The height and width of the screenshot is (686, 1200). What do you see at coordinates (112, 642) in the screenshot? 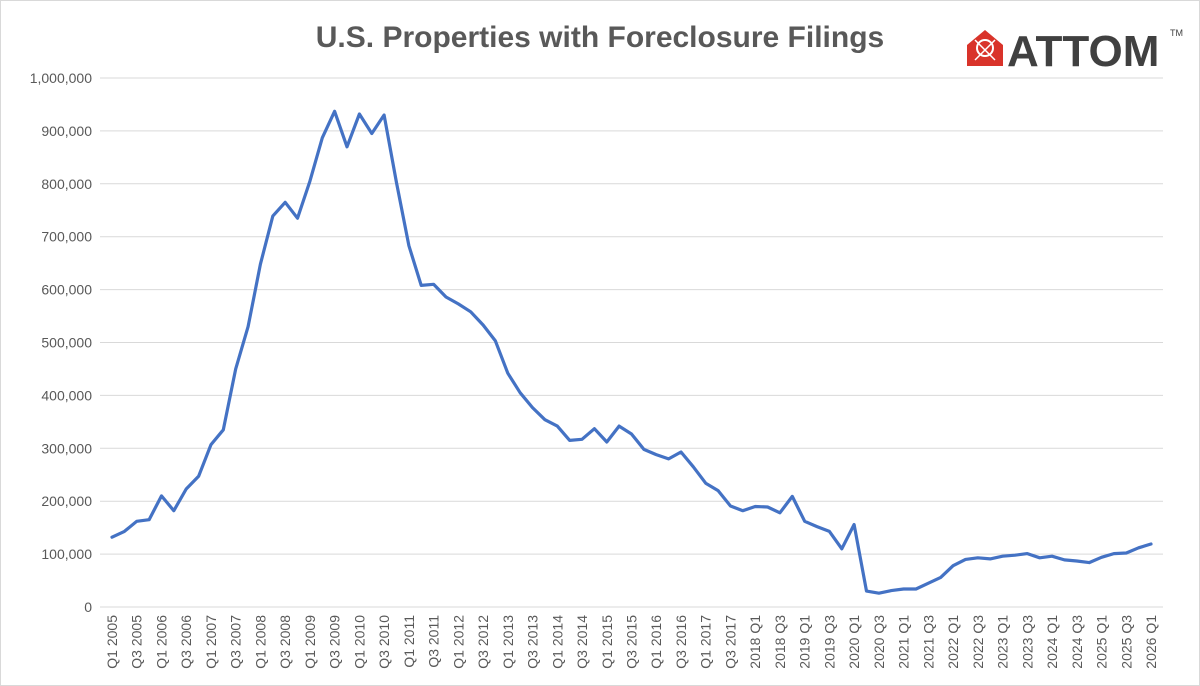
I see `x-tick-label: Q1 2005` at bounding box center [112, 642].